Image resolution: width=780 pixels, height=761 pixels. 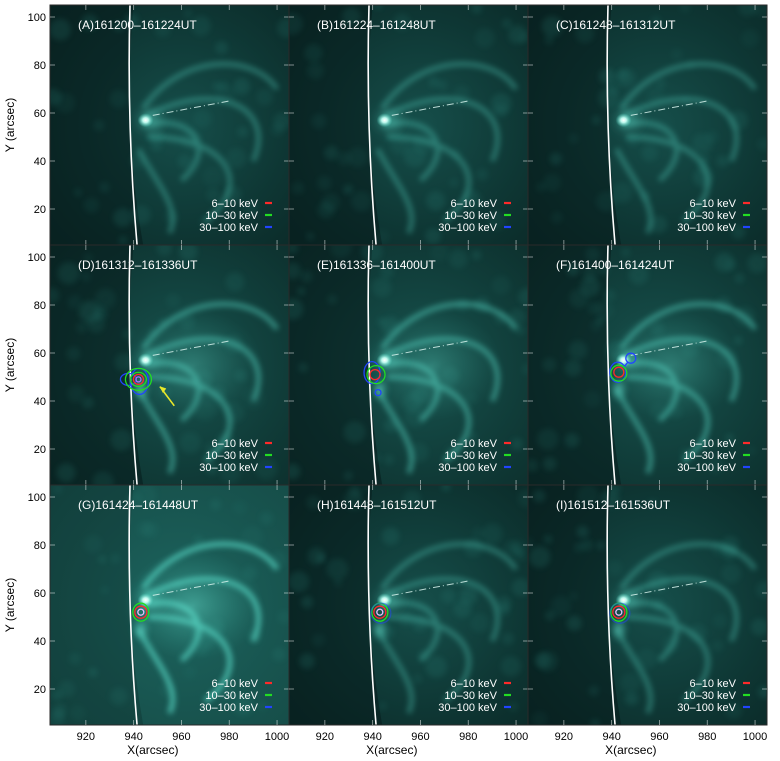 I want to click on panel-title: (E)161336–161400UT, so click(x=376, y=265).